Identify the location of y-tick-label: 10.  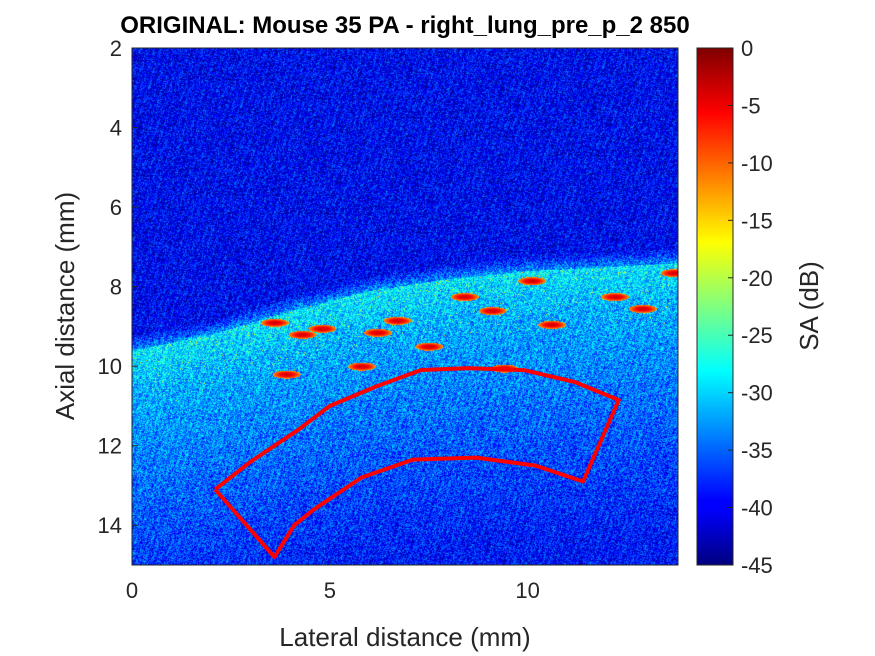
(110, 366).